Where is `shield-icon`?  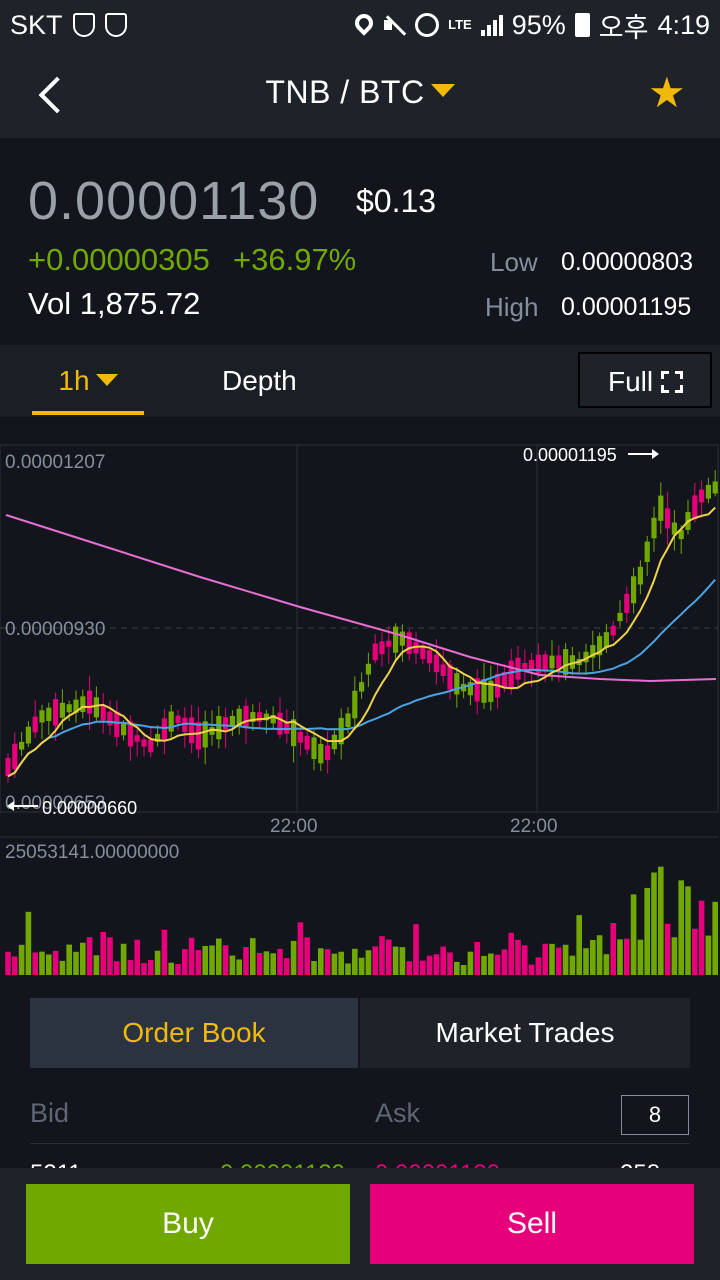
shield-icon is located at coordinates (83, 25).